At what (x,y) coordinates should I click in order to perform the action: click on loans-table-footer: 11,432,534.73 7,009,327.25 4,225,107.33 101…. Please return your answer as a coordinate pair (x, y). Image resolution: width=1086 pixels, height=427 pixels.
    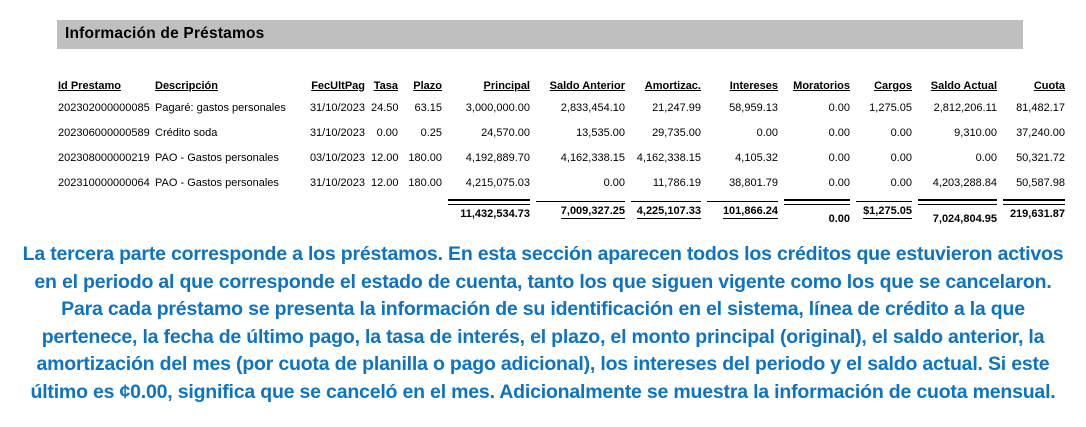
    Looking at the image, I should click on (561, 210).